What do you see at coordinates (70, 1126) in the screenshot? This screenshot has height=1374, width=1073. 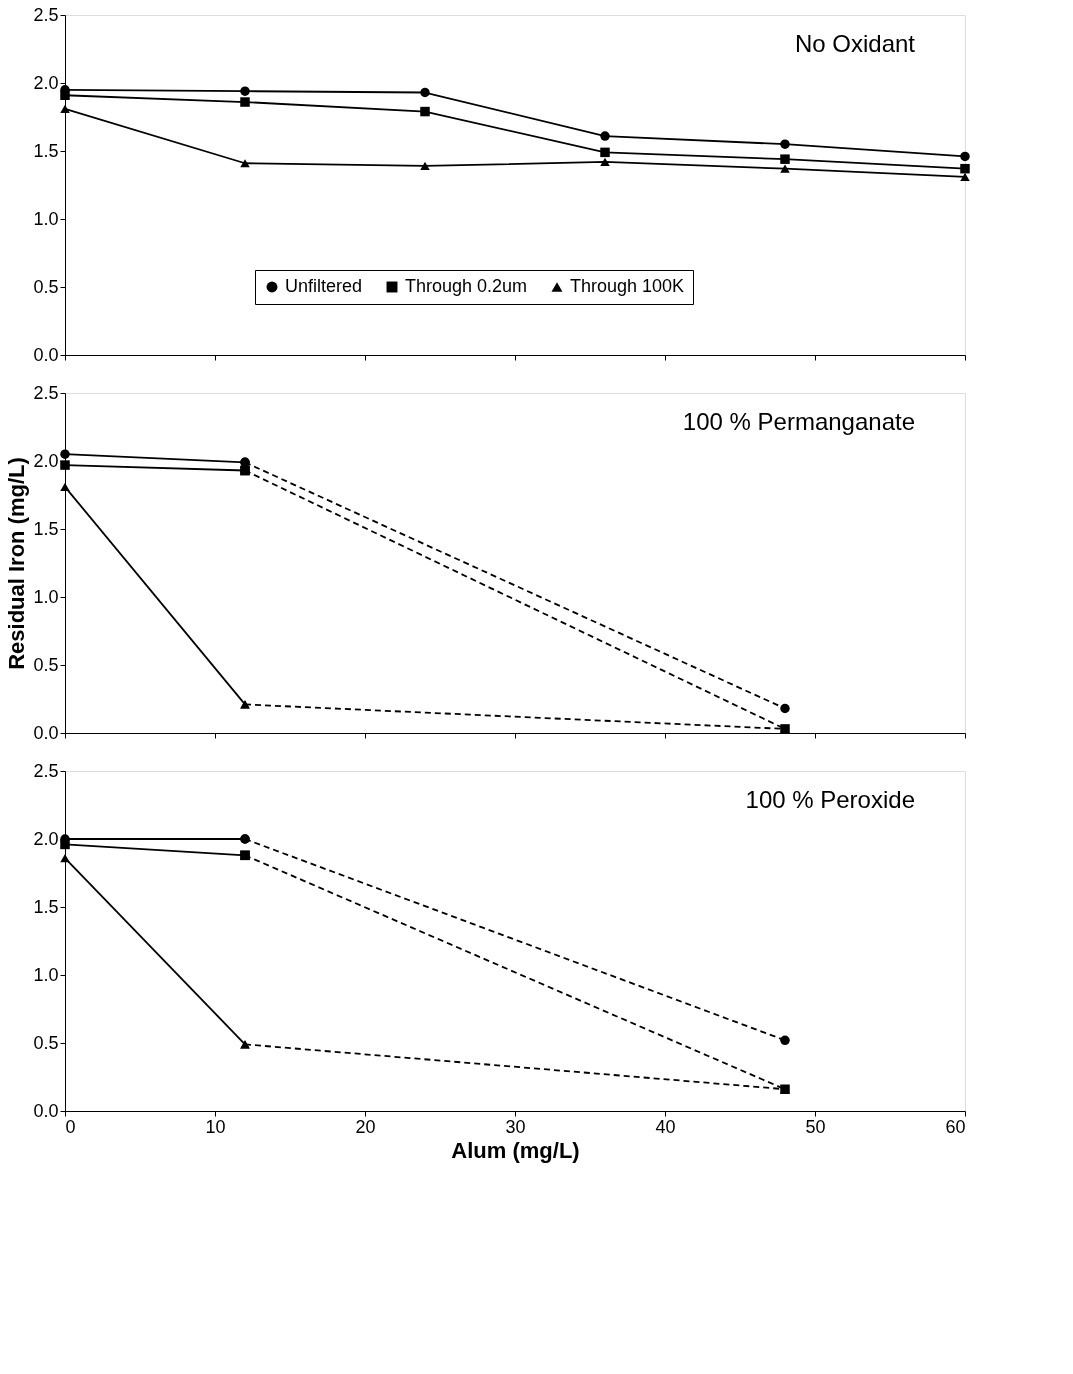 I see `x-tick-label: 0` at bounding box center [70, 1126].